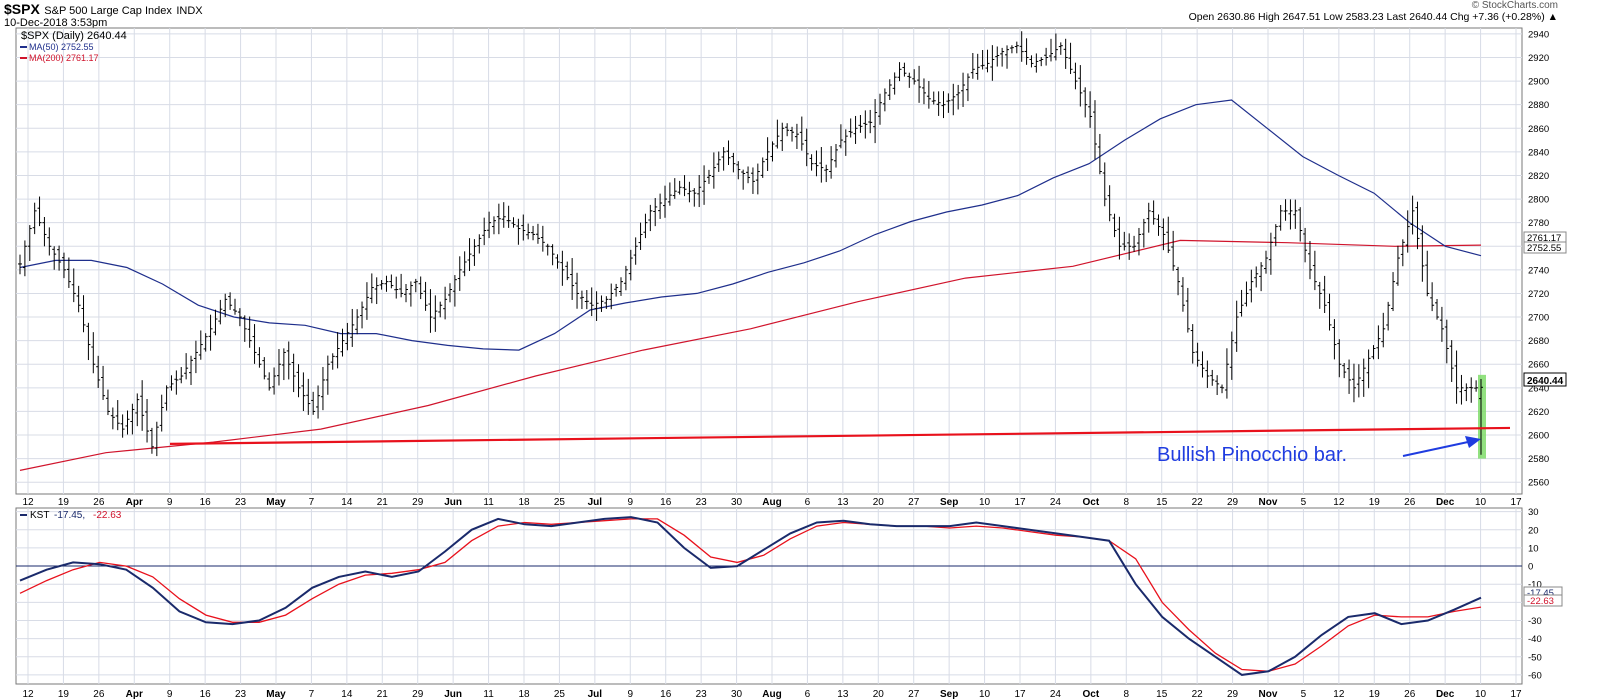 This screenshot has width=1600, height=700. What do you see at coordinates (1538, 270) in the screenshot?
I see `price-y-tick-label: 2740` at bounding box center [1538, 270].